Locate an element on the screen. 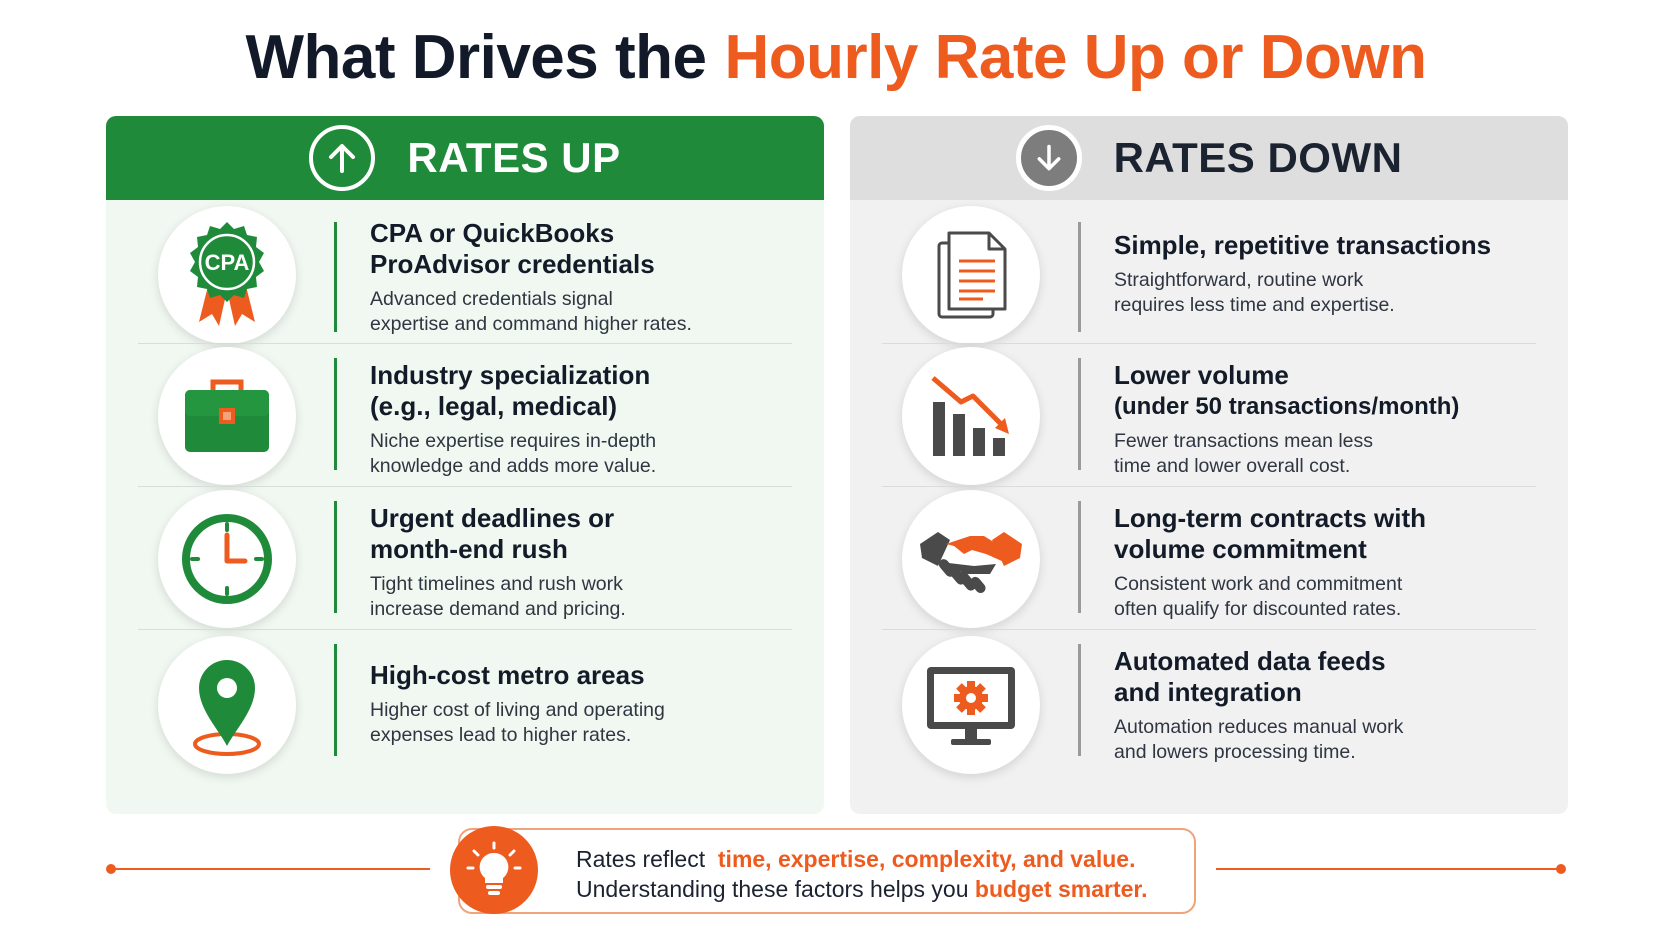 The height and width of the screenshot is (941, 1672). item-title-line: Urgent deadlines or is located at coordinates (492, 518).